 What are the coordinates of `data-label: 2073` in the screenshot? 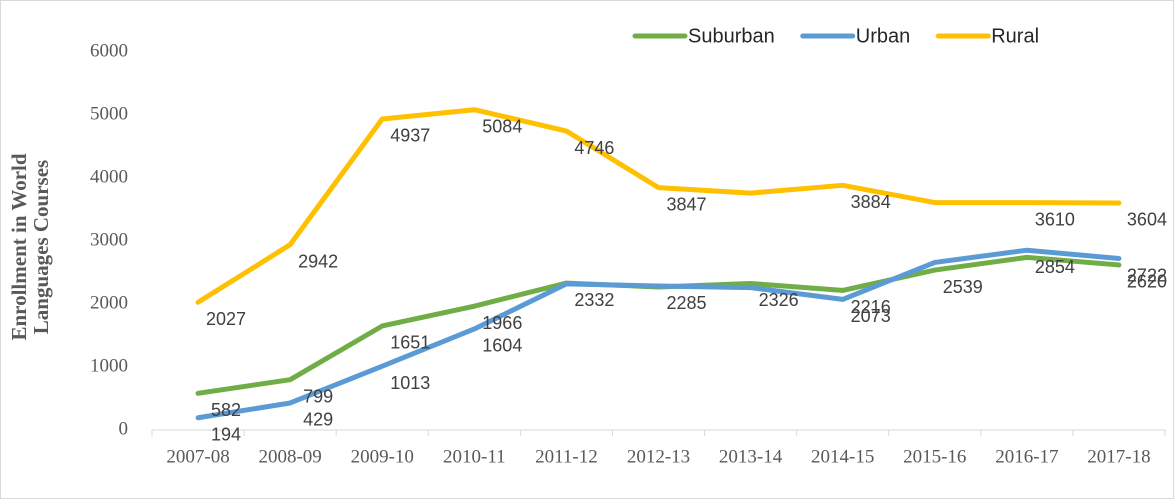 It's located at (871, 316).